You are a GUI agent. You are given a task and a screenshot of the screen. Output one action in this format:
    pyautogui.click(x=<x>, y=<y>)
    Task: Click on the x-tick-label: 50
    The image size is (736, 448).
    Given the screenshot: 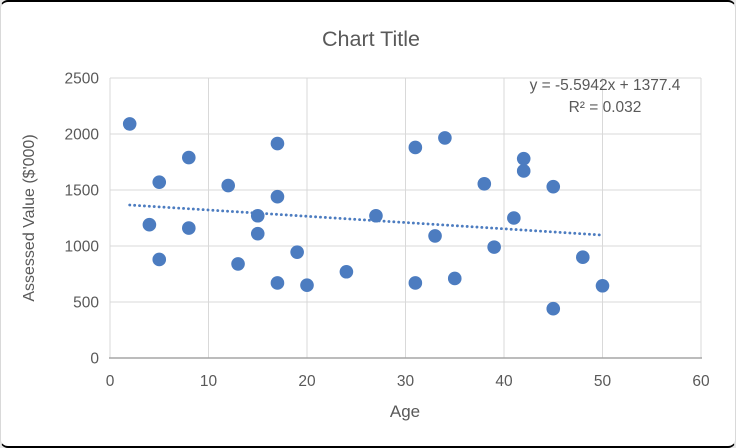 What is the action you would take?
    pyautogui.click(x=603, y=381)
    